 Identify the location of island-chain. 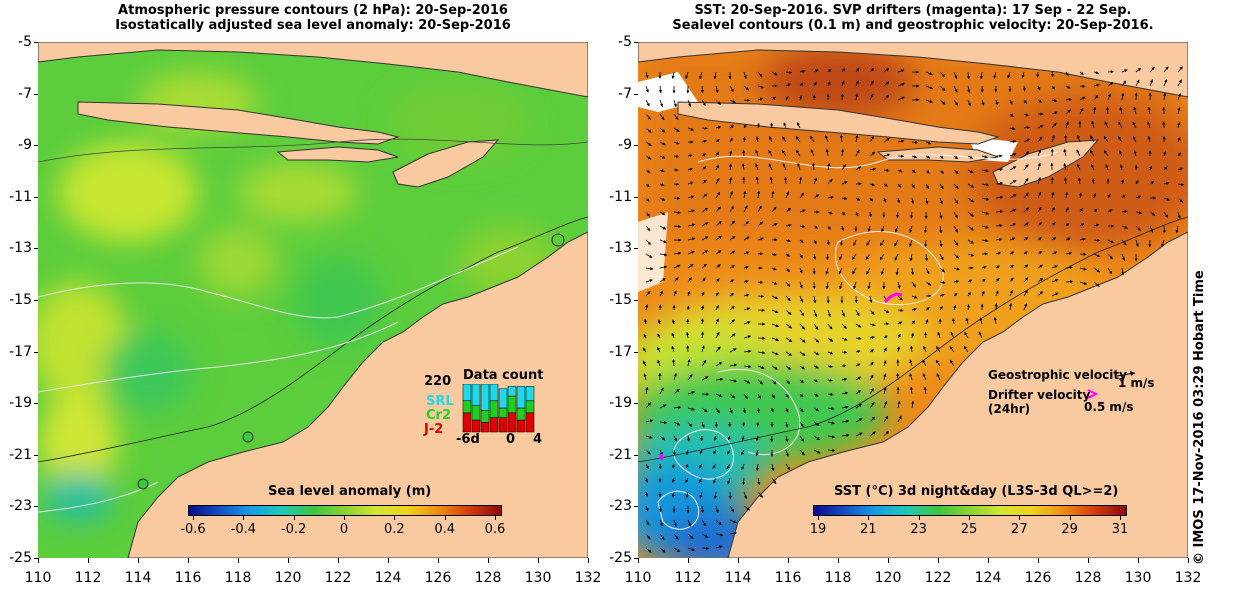
(238, 123).